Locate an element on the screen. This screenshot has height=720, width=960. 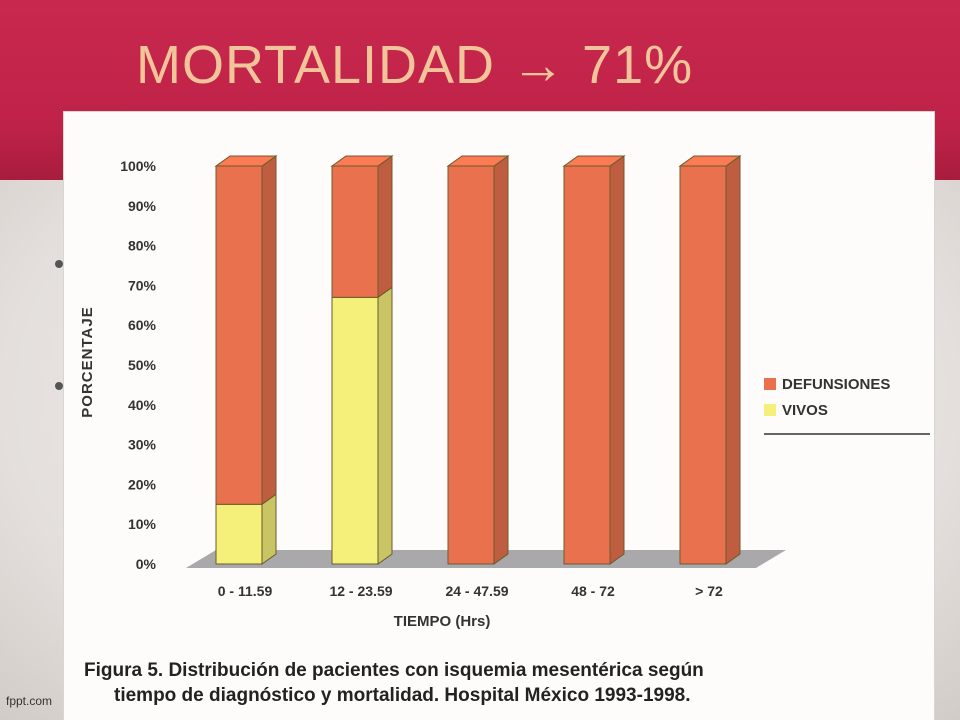
y-tick-label: 70% is located at coordinates (142, 285).